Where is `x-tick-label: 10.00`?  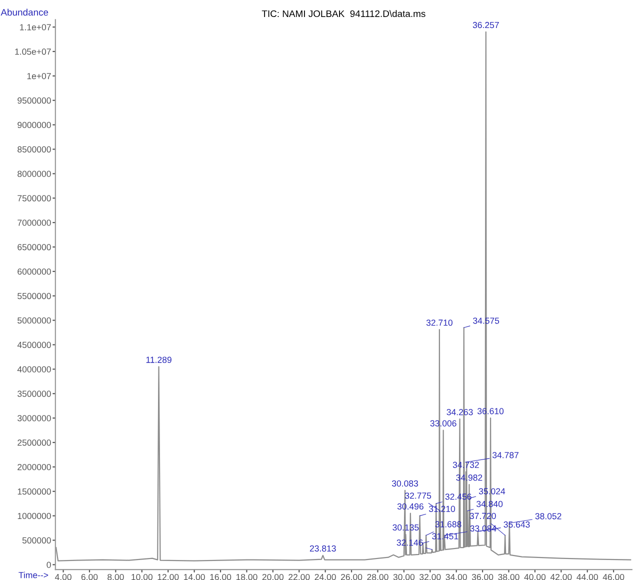 x-tick-label: 10.00 is located at coordinates (142, 577).